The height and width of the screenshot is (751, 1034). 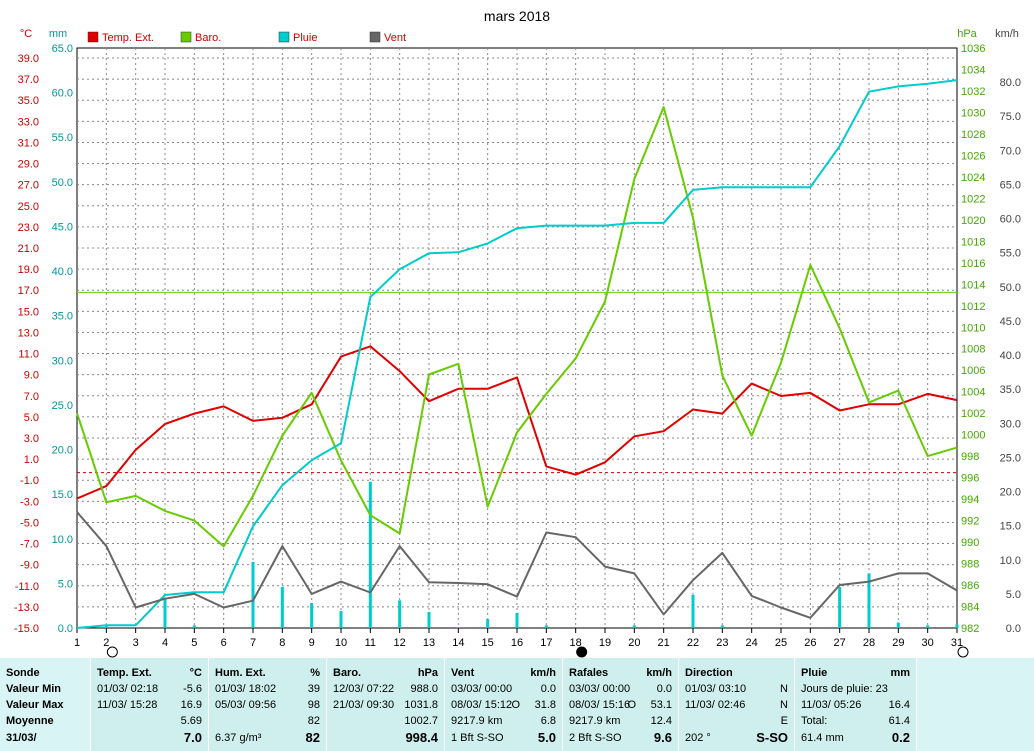 What do you see at coordinates (192, 737) in the screenshot?
I see `temp-last-value: 7.0` at bounding box center [192, 737].